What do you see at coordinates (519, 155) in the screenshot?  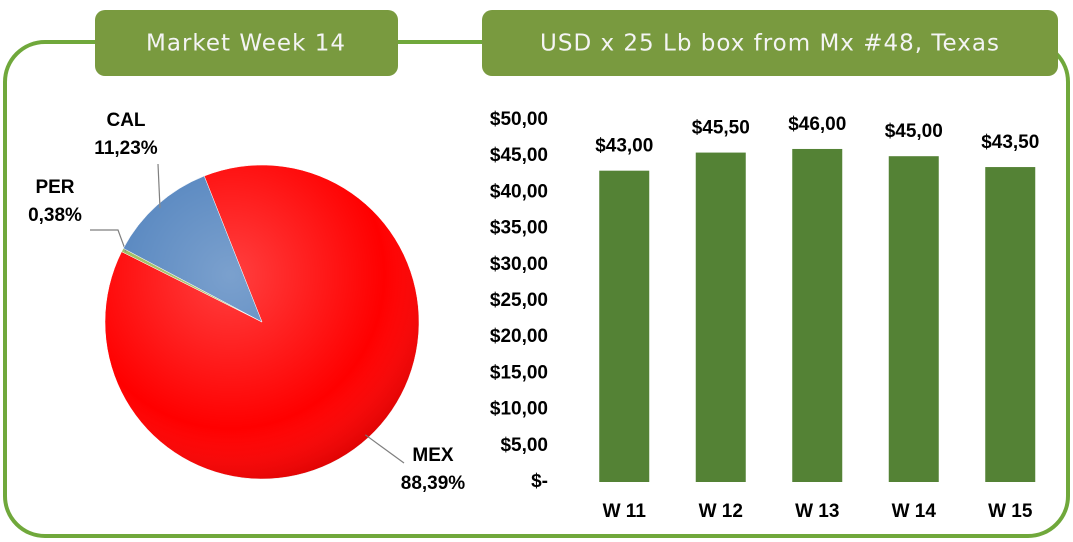 I see `y-tick-label: $45,00` at bounding box center [519, 155].